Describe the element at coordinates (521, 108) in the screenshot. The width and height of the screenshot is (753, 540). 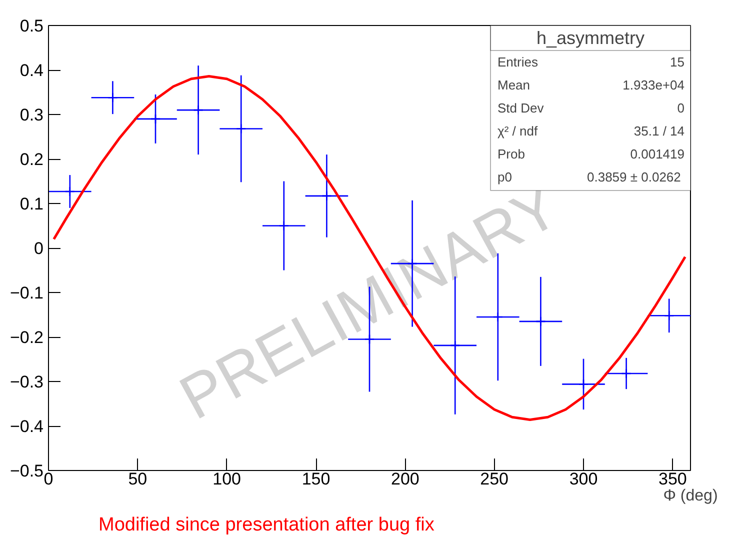
I see `annotation: Std Dev` at that location.